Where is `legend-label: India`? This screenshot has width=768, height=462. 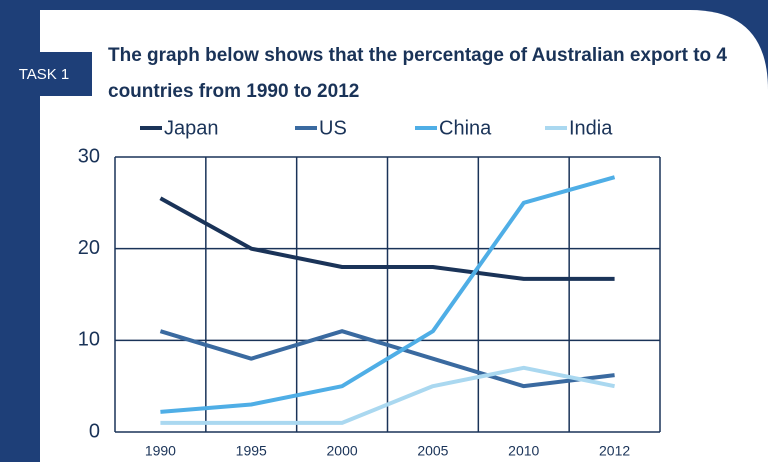 legend-label: India is located at coordinates (591, 128).